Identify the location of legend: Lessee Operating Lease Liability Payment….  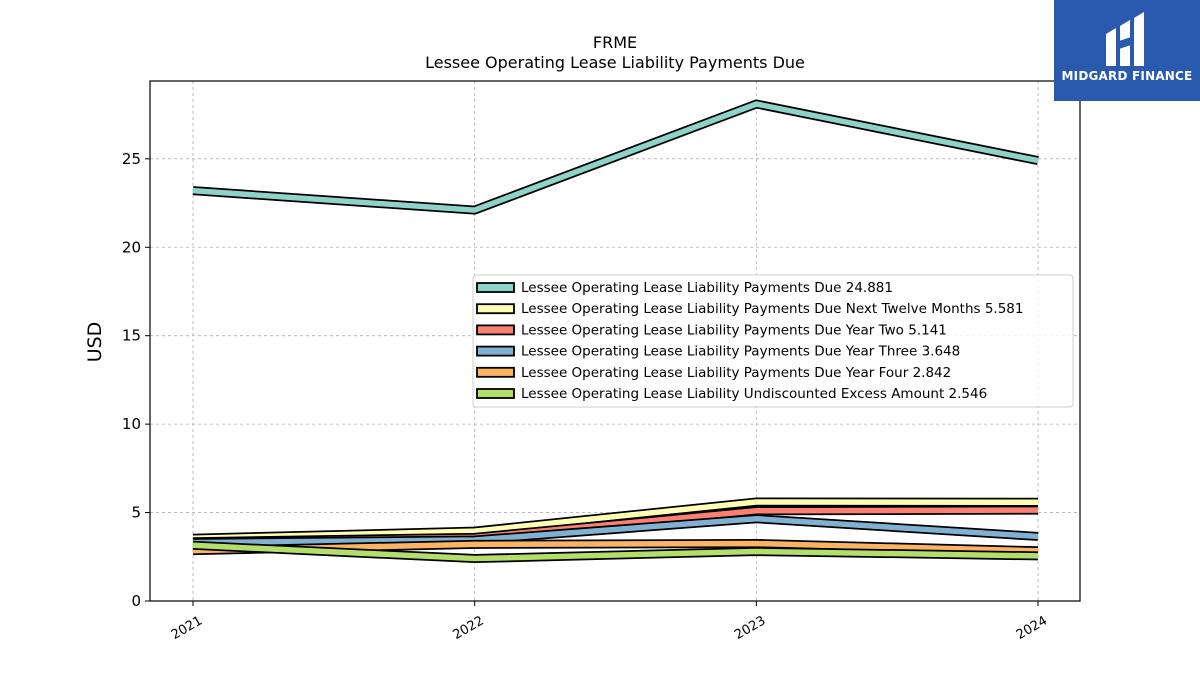
(773, 341).